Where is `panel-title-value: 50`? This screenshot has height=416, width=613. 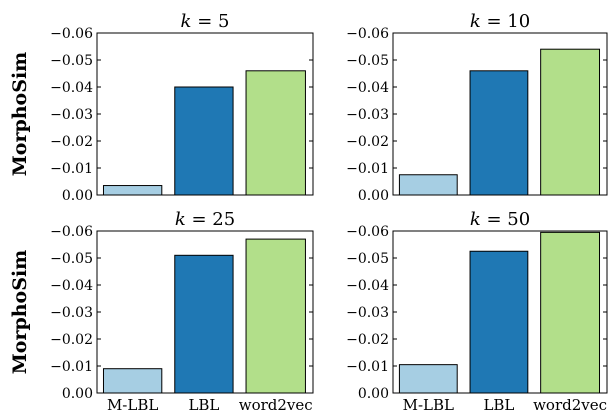
panel-title-value: 50 is located at coordinates (518, 219).